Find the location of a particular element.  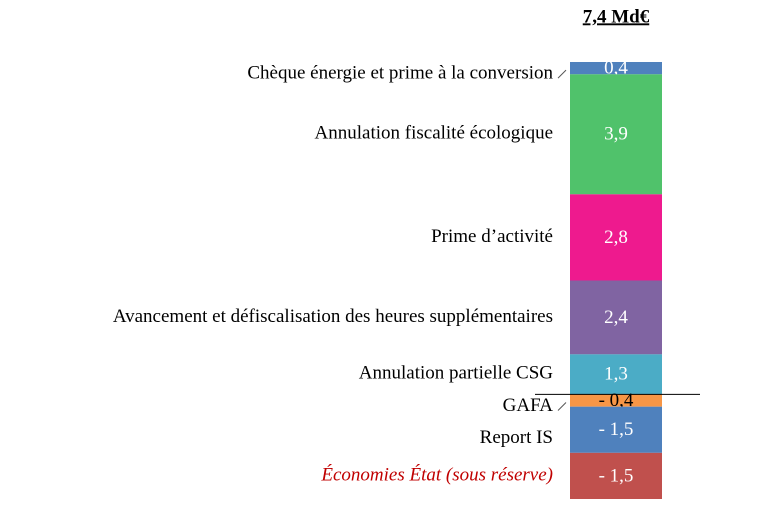

value-label: 1,3 is located at coordinates (616, 374).